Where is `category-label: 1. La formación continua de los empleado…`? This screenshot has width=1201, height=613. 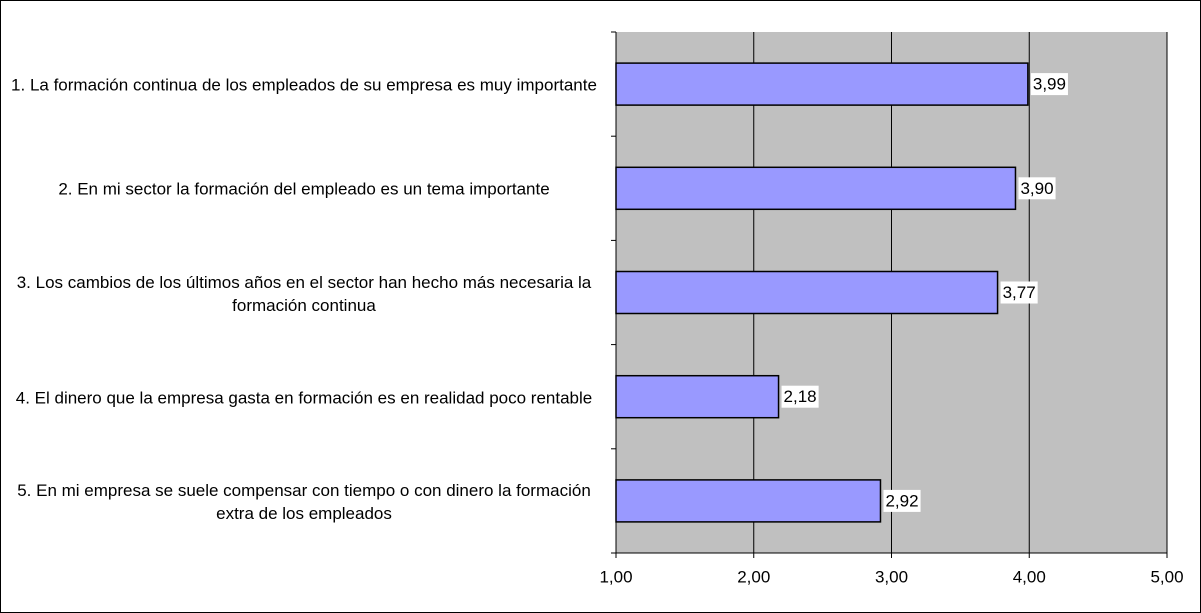 category-label: 1. La formación continua de los empleado… is located at coordinates (304, 85).